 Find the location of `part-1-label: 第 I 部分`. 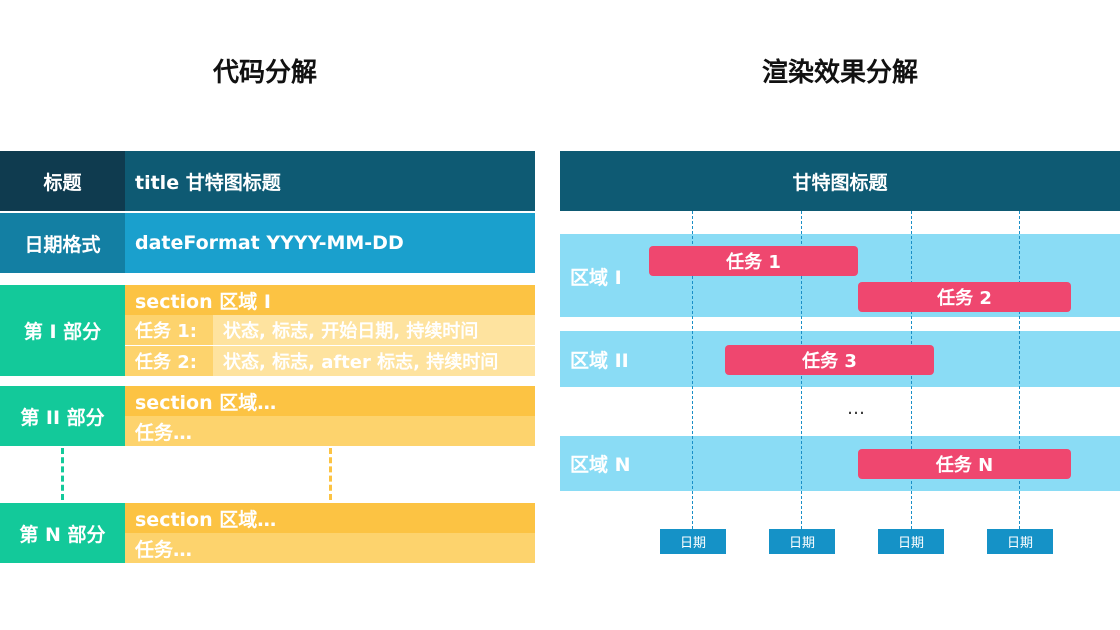

part-1-label: 第 I 部分 is located at coordinates (62, 330).